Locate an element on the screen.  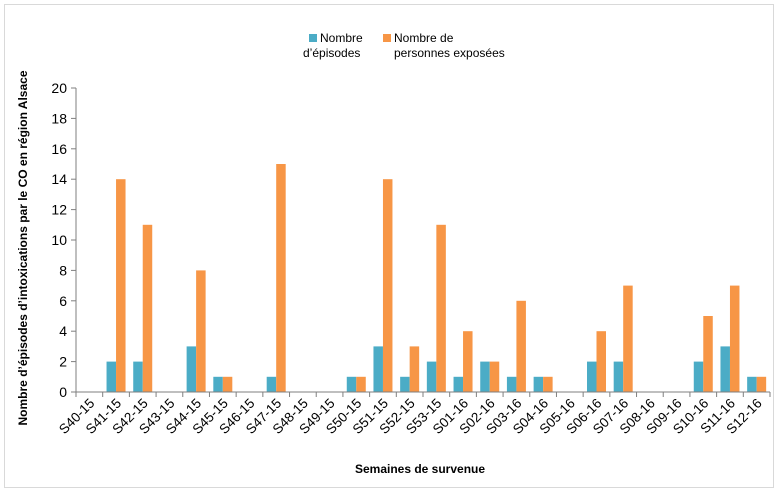
legend-label: Nombre d’épisodes is located at coordinates (333, 45).